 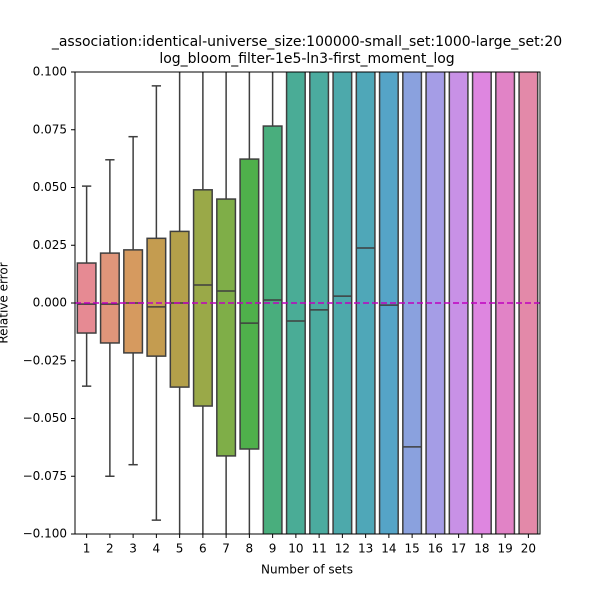 What do you see at coordinates (273, 549) in the screenshot?
I see `x-tick-label: 9` at bounding box center [273, 549].